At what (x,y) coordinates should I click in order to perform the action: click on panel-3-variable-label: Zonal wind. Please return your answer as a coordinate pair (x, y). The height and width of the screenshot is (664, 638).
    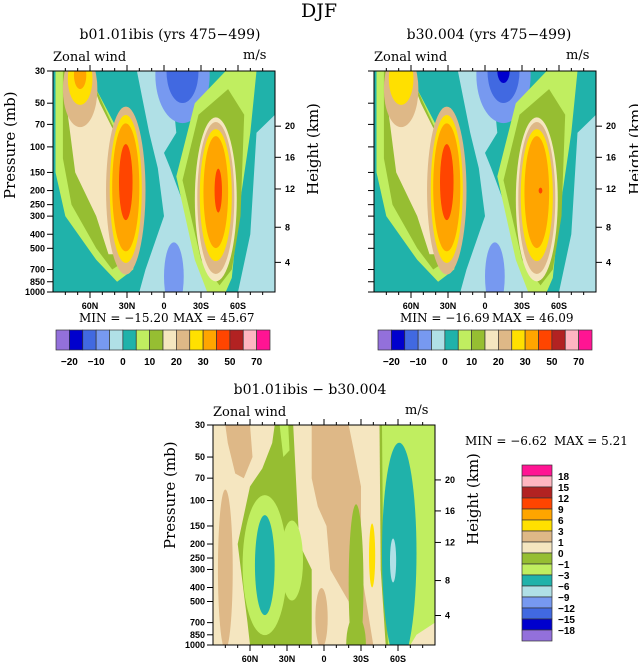
    Looking at the image, I should click on (250, 412).